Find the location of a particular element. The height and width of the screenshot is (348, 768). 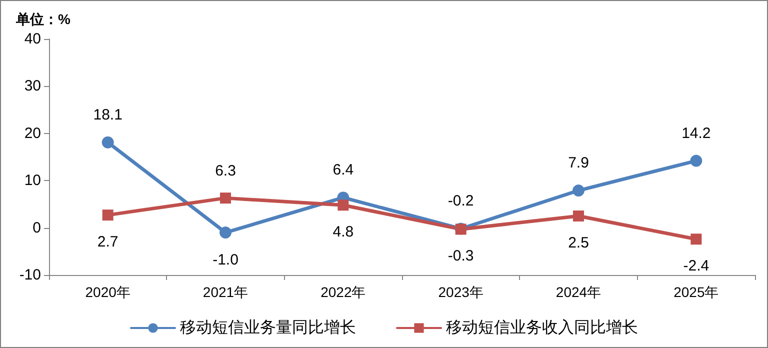

y-tick-label: 20 is located at coordinates (32, 133).